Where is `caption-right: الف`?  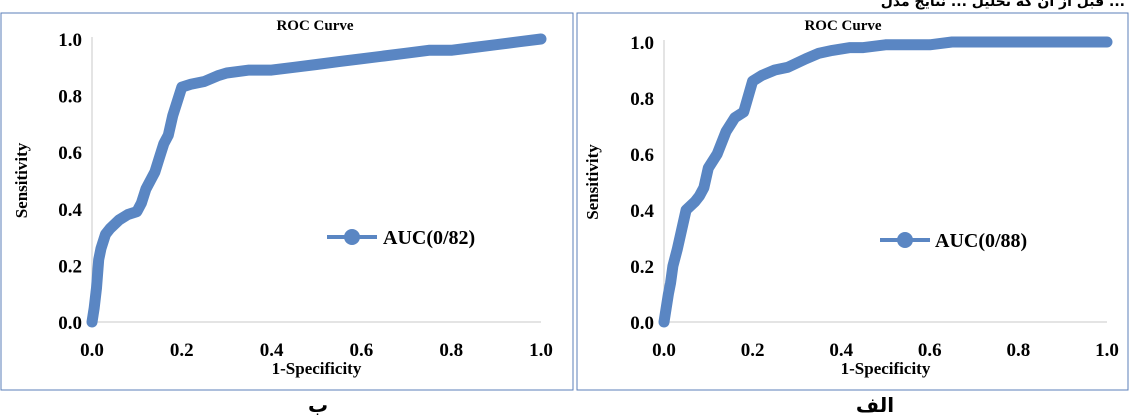 caption-right: الف is located at coordinates (875, 405).